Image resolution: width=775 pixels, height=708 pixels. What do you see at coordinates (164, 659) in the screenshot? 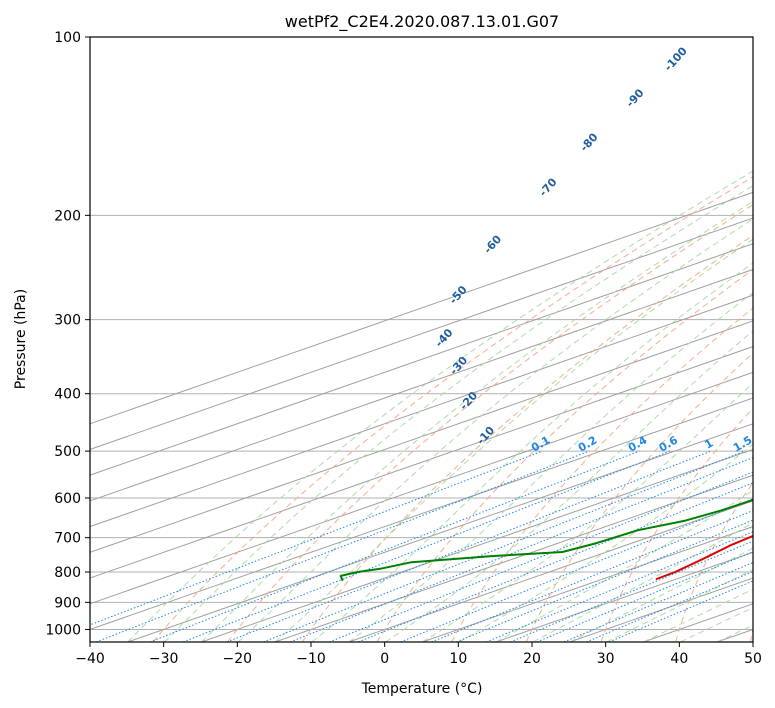
I see `x-tick-label: −30` at bounding box center [164, 659].